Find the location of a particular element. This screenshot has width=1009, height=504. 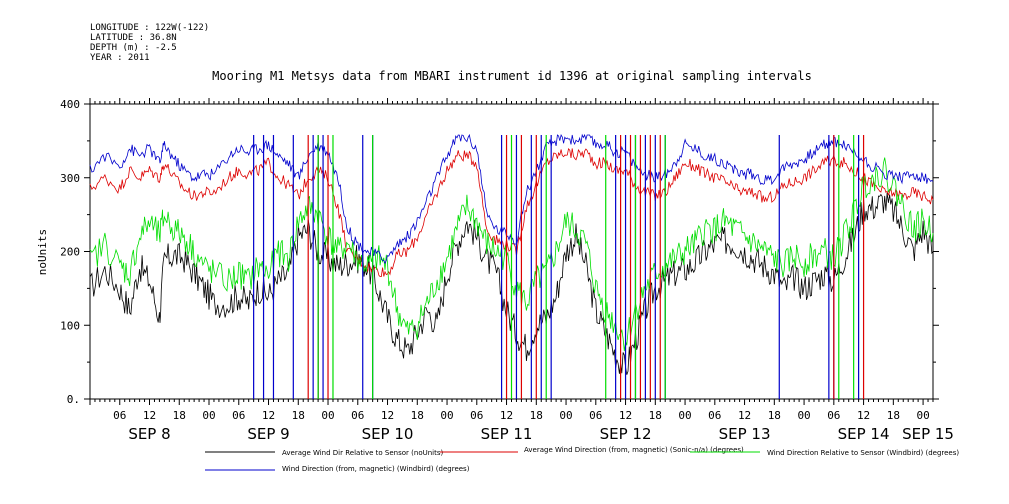

y-tick-label: 300 is located at coordinates (70, 178).